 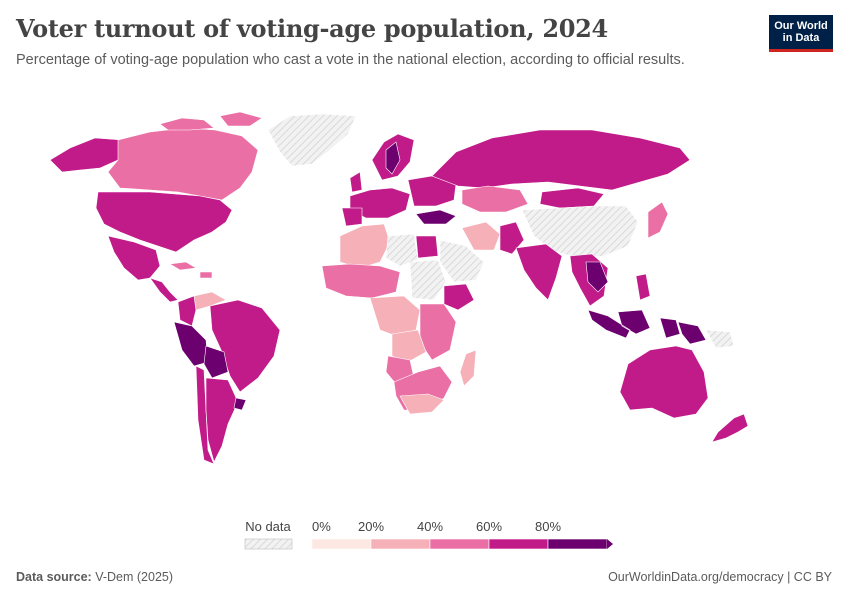 What do you see at coordinates (191, 270) in the screenshot?
I see `region-caribbean` at bounding box center [191, 270].